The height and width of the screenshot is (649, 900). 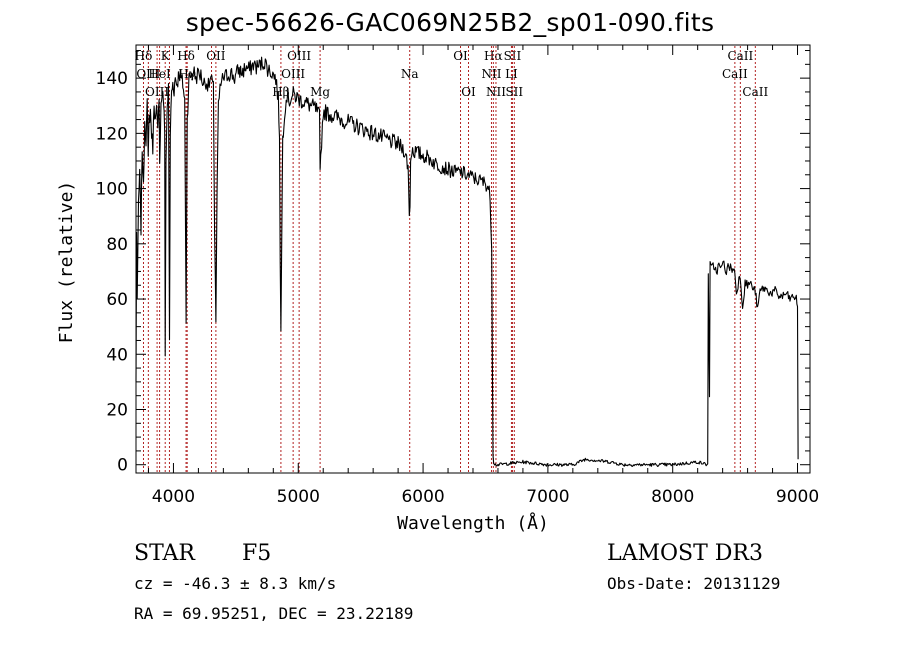 What do you see at coordinates (117, 355) in the screenshot?
I see `y-tick-label: 40` at bounding box center [117, 355].